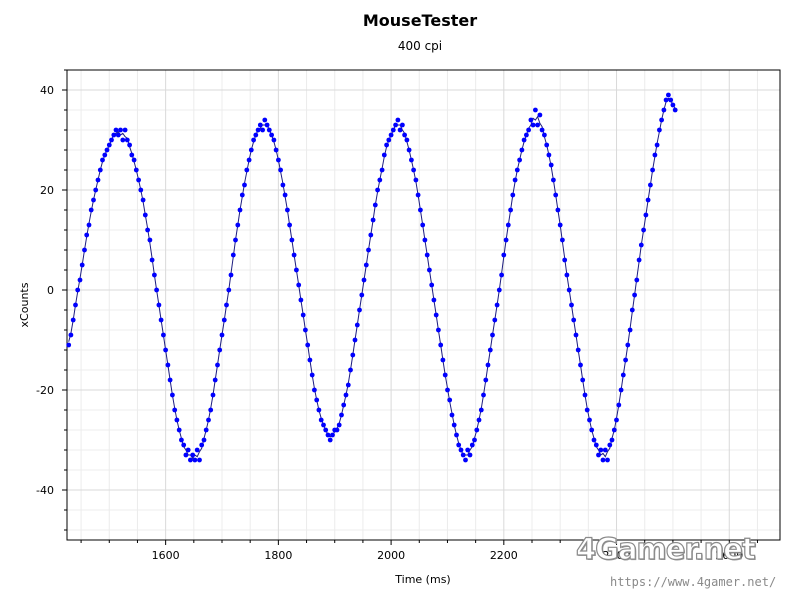 This screenshot has height=600, width=800. Describe the element at coordinates (422, 579) in the screenshot. I see `x-axis-label: Time (ms)` at that location.